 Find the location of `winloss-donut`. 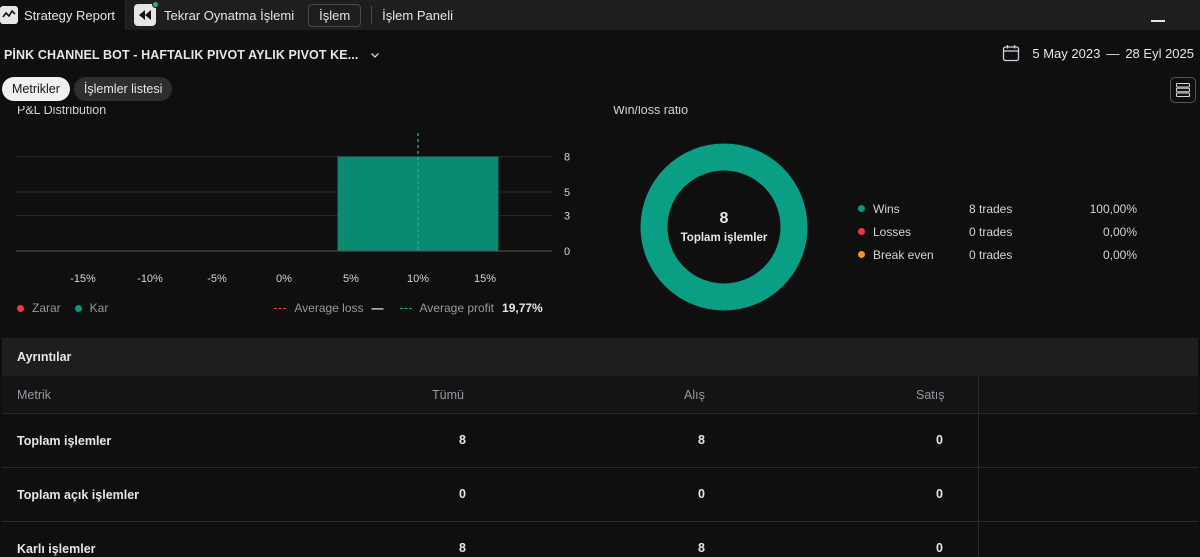

winloss-donut is located at coordinates (724, 227).